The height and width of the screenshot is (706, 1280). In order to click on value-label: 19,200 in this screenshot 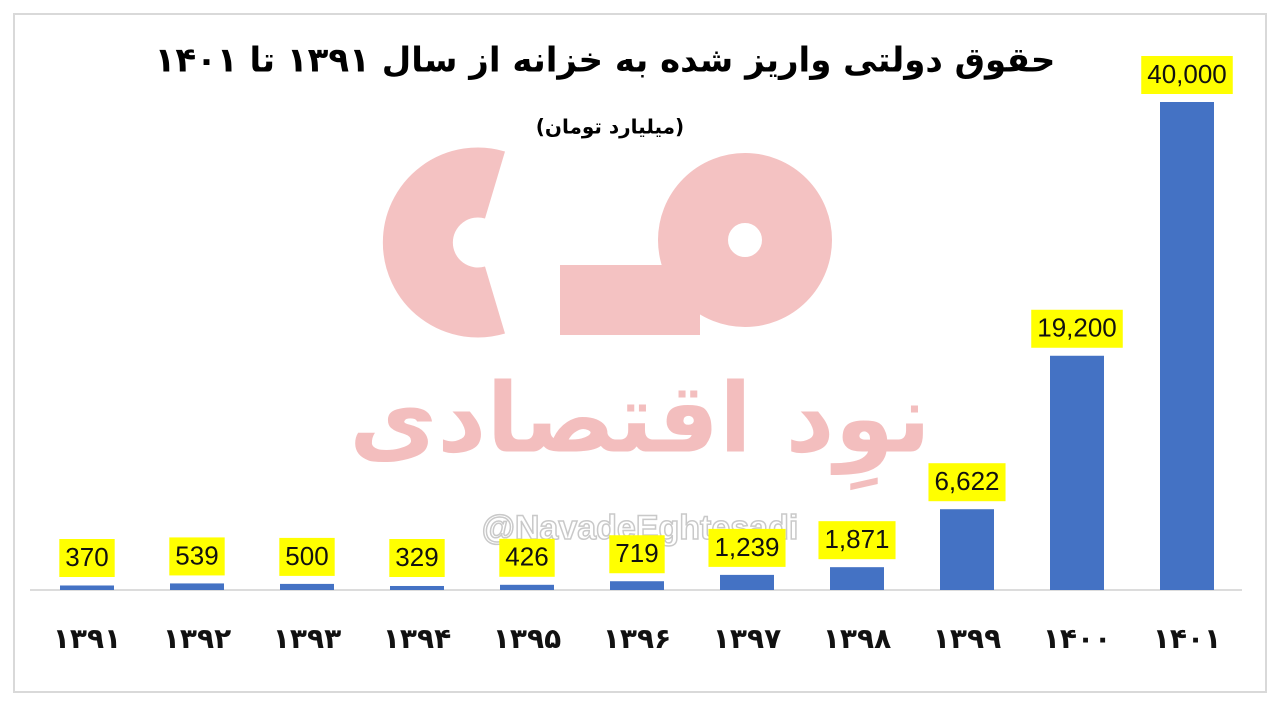, I will do `click(1077, 328)`.